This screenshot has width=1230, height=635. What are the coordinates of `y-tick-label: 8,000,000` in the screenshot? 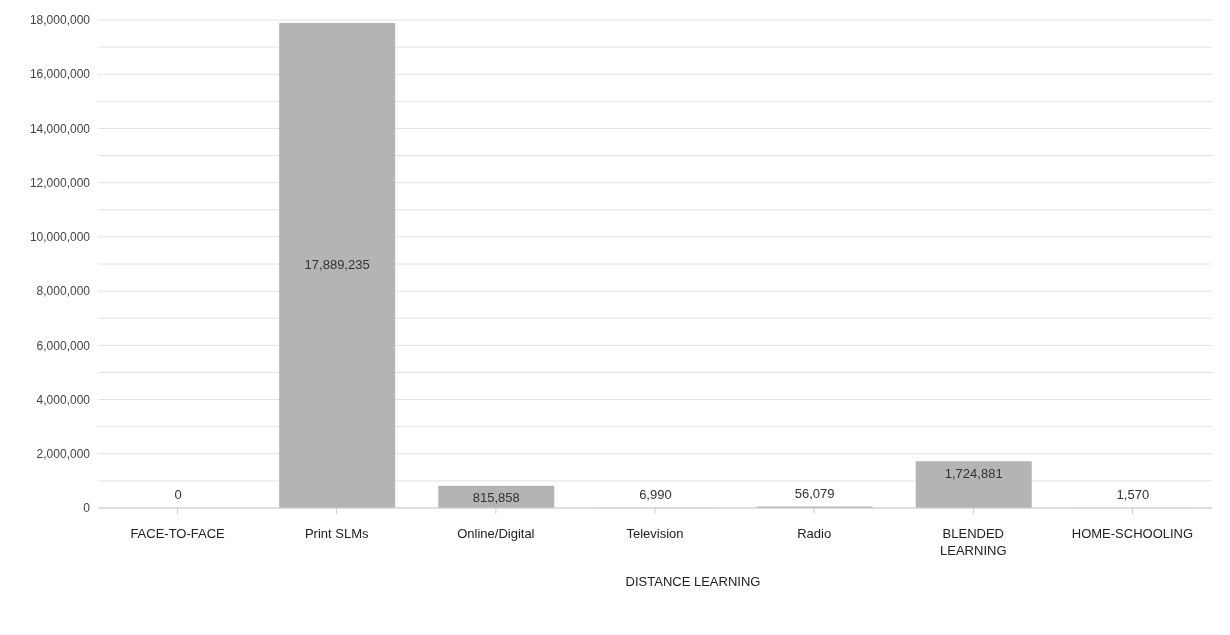 It's located at (63, 291).